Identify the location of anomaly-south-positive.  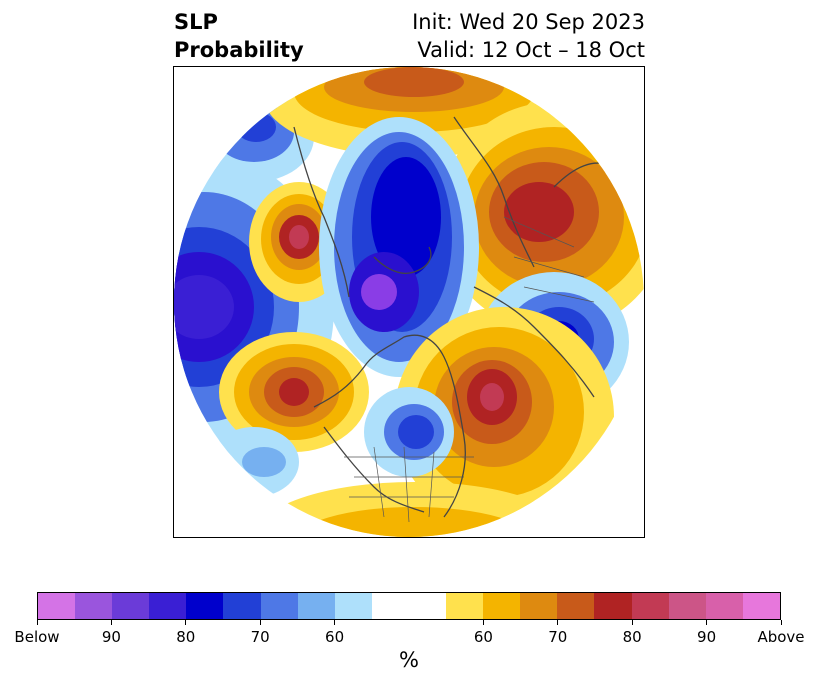
(414, 509).